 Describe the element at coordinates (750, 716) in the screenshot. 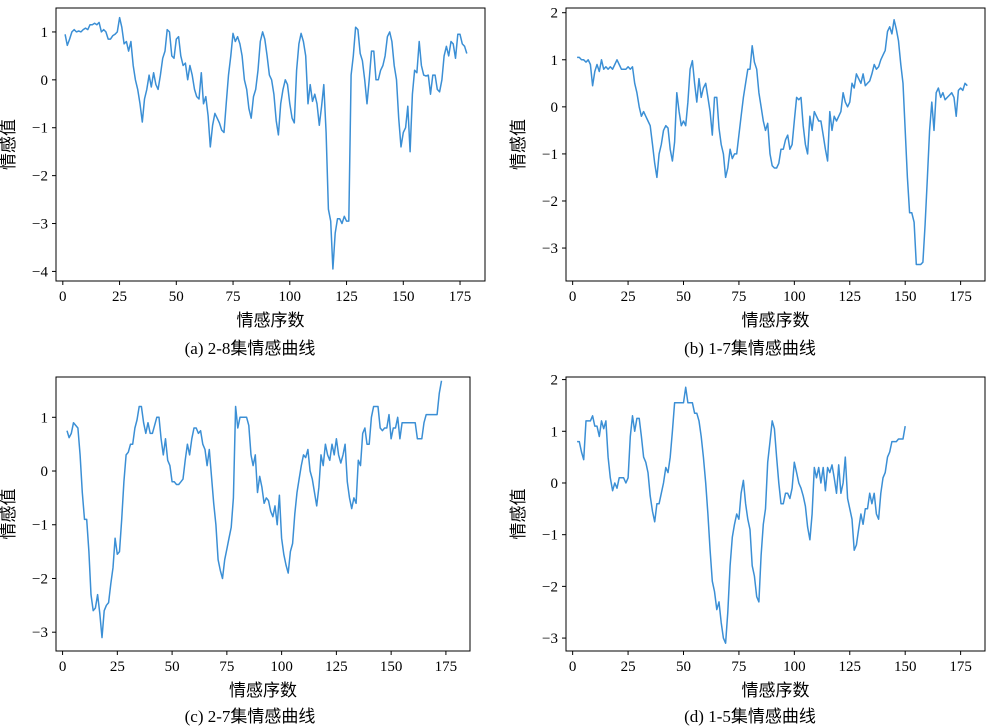

I see `chart-caption-d: (d) 1-5集情感曲线` at that location.